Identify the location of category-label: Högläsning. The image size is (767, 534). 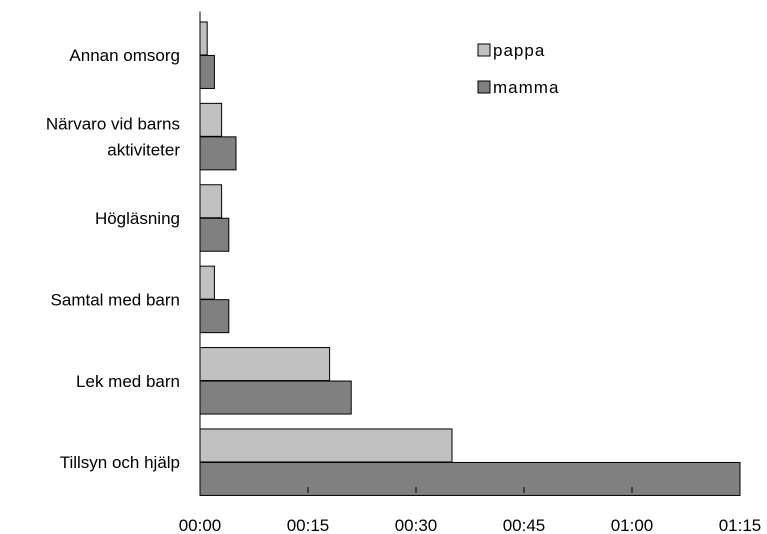
(137, 218).